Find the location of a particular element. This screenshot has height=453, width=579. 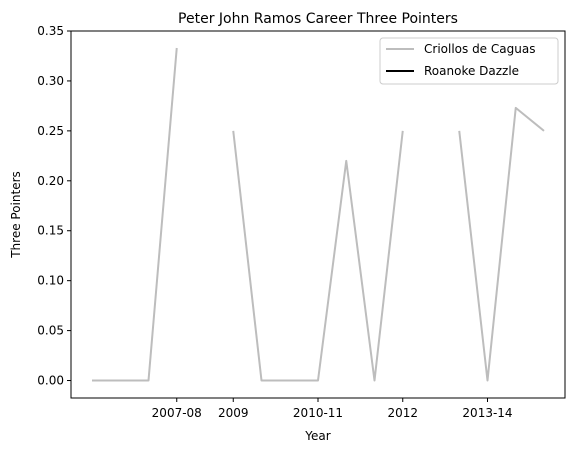

y-tick-label: 0.00 is located at coordinates (50, 381).